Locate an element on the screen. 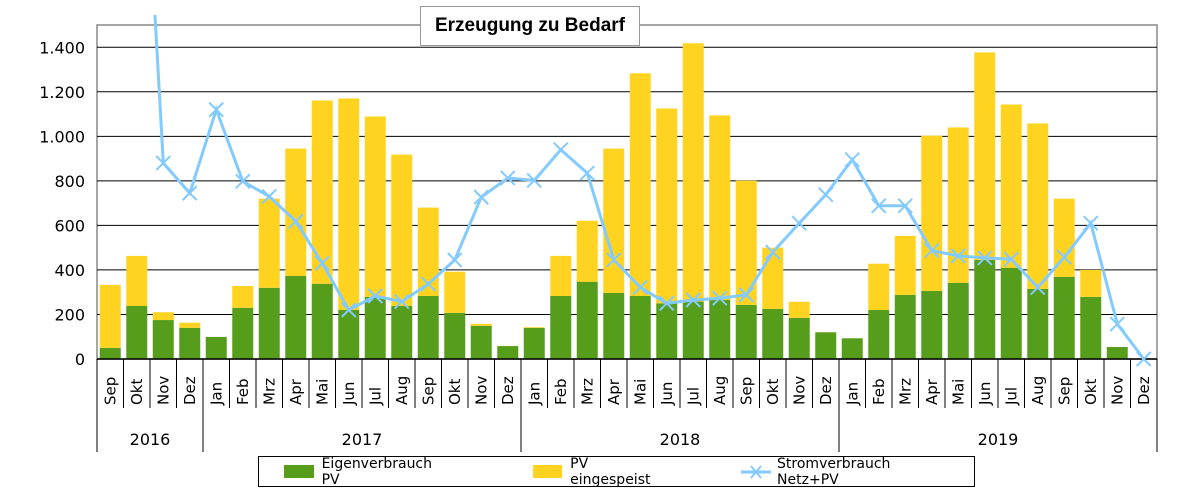 The image size is (1178, 492). legend-label: Stromverbrauch Netz+PV is located at coordinates (834, 471).